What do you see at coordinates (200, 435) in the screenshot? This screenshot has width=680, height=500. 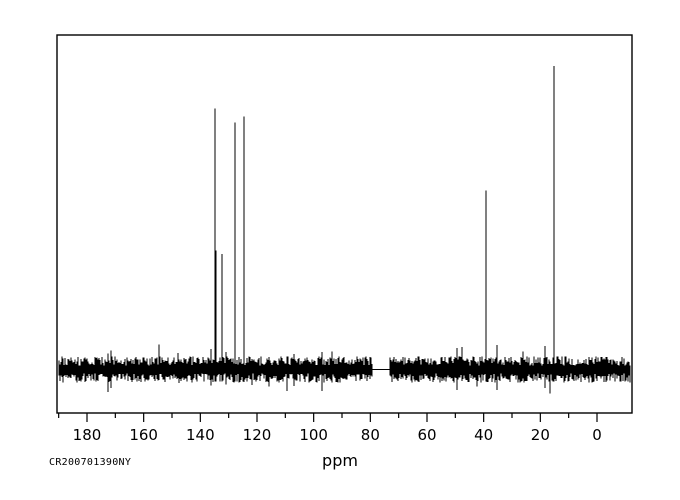 I see `x-tick-label: 140` at bounding box center [200, 435].